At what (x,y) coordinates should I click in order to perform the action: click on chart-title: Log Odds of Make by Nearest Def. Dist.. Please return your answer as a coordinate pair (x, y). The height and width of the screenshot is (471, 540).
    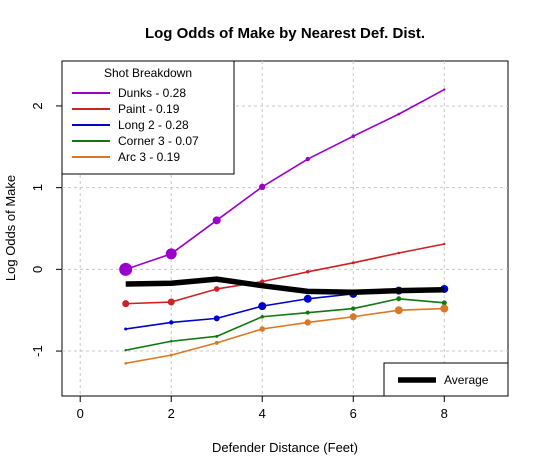
    Looking at the image, I should click on (285, 33).